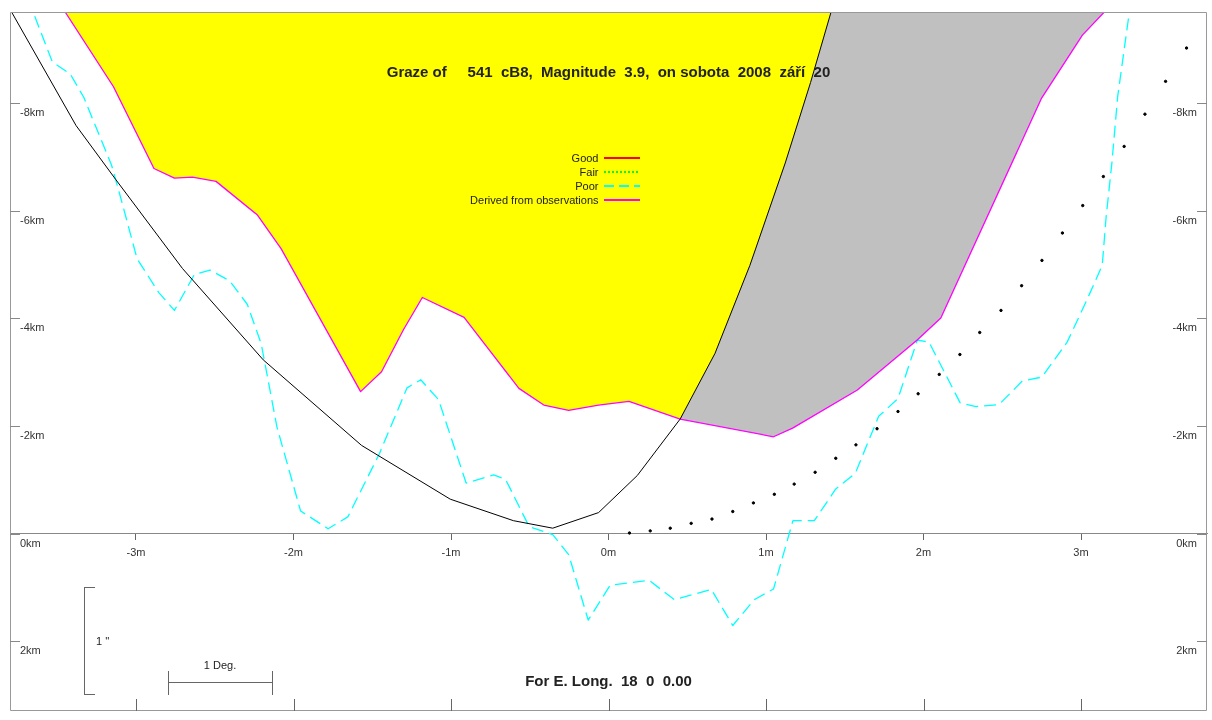 The height and width of the screenshot is (720, 1212). I want to click on y2-tick-label: -2km, so click(1184, 434).